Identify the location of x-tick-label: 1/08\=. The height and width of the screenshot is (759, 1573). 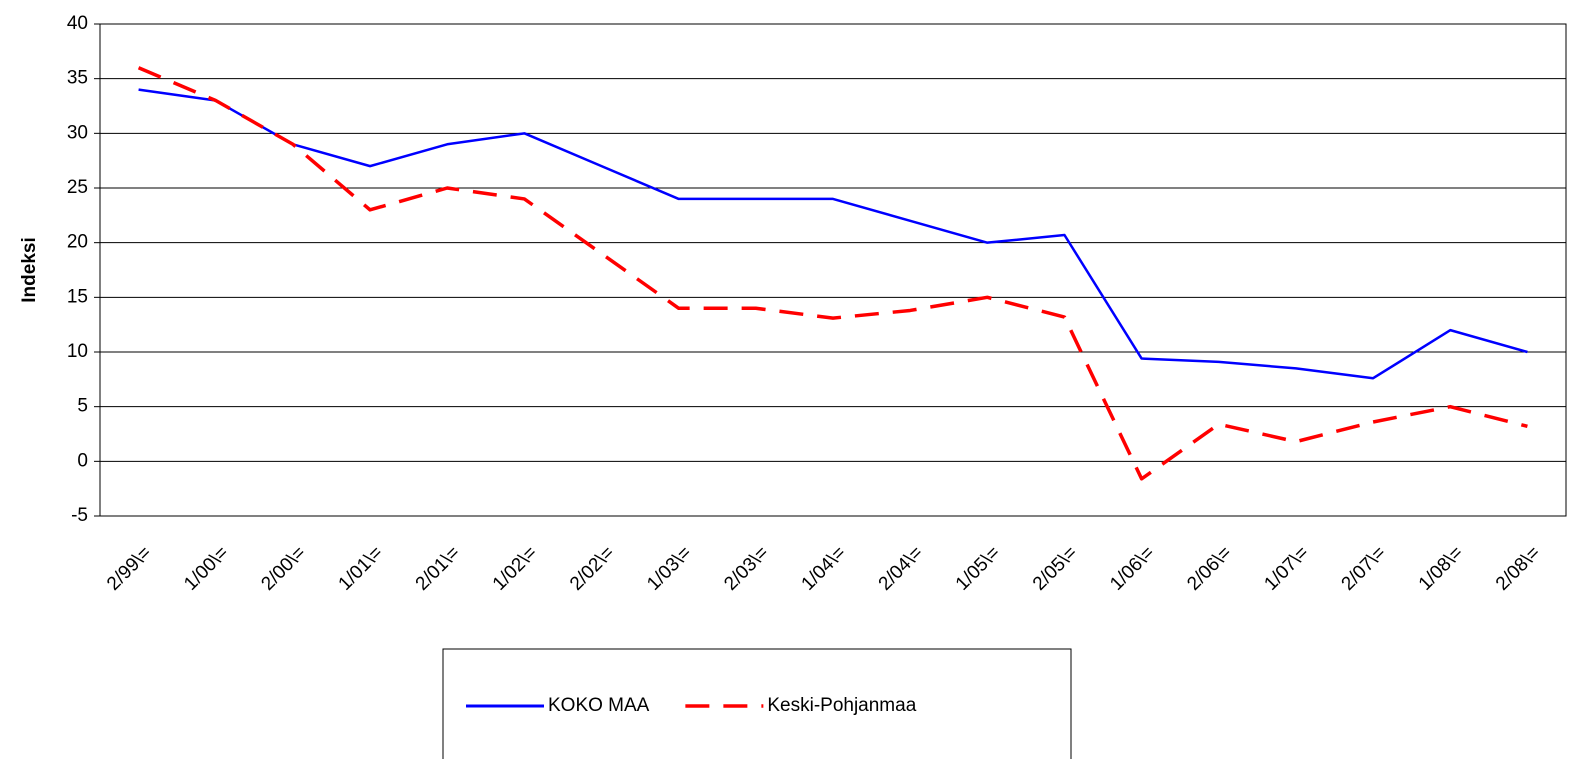
(1441, 568).